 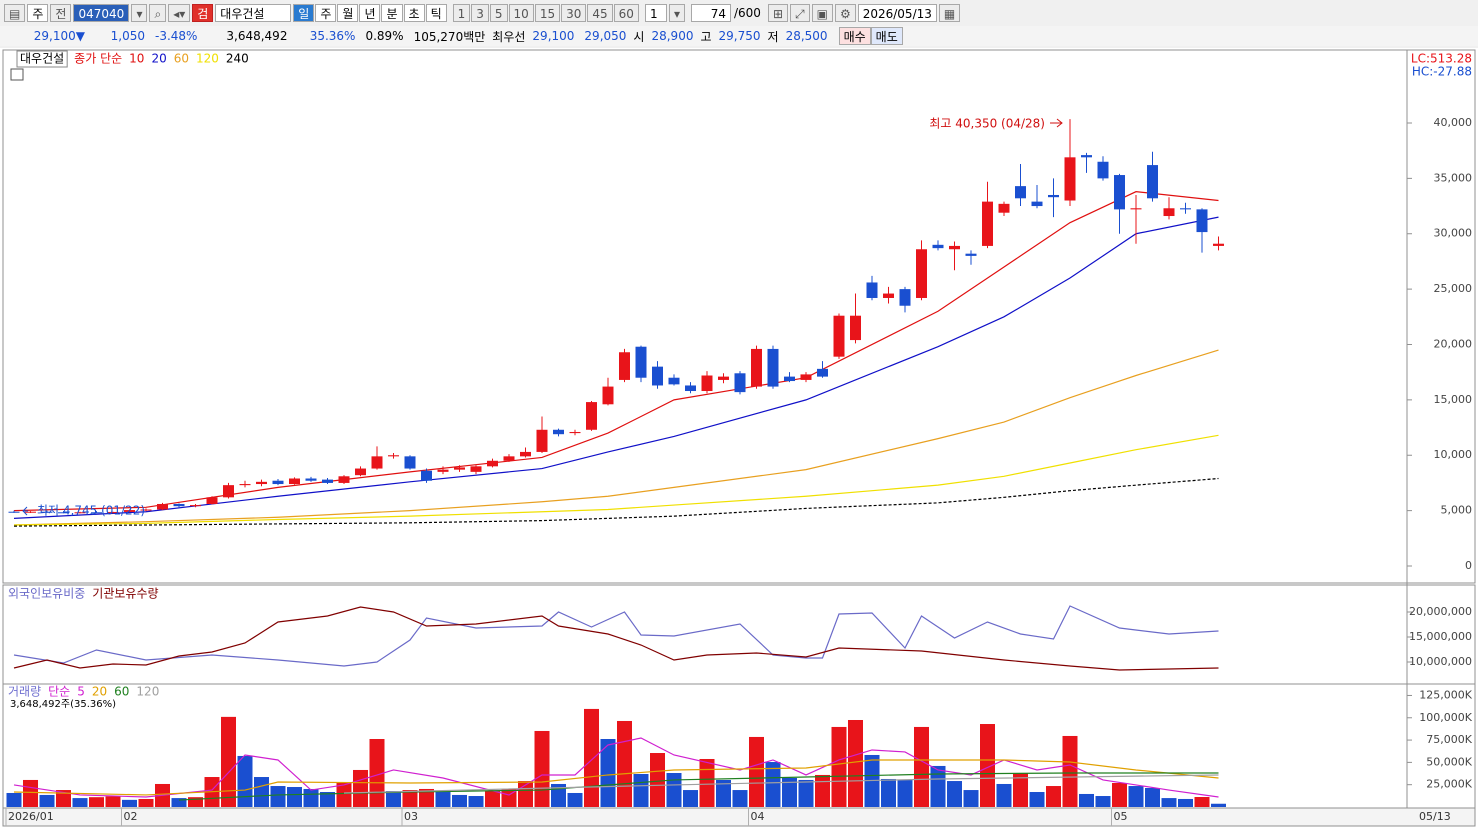 What do you see at coordinates (1453, 288) in the screenshot?
I see `y-tick-label: 25,000` at bounding box center [1453, 288].